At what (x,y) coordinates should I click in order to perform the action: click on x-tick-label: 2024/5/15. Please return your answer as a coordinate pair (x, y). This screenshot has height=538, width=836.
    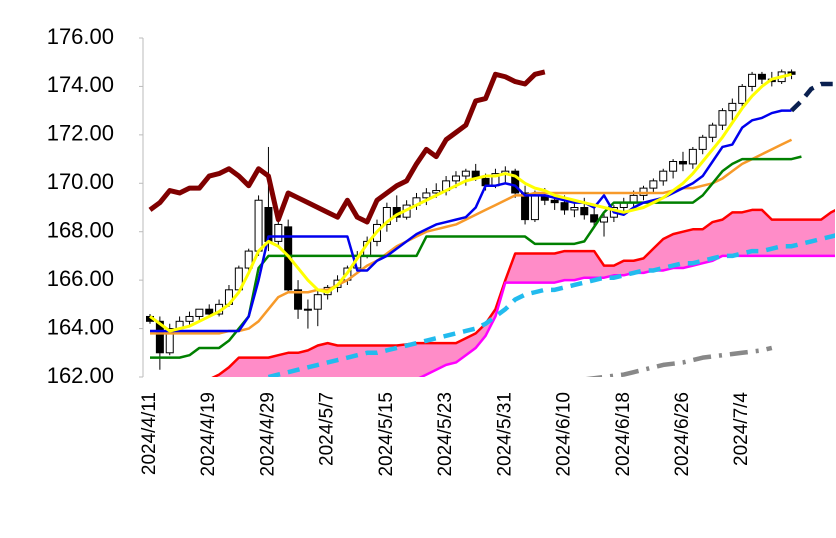
    Looking at the image, I should click on (386, 434).